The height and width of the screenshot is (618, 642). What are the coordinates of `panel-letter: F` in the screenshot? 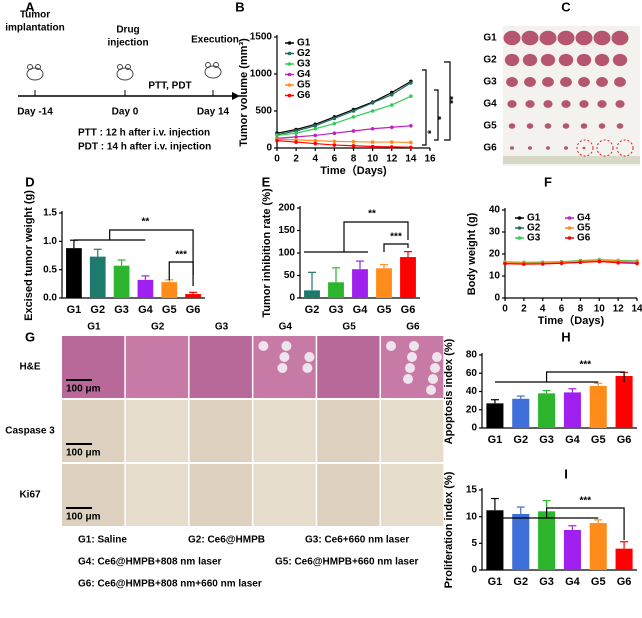 It's located at (548, 181).